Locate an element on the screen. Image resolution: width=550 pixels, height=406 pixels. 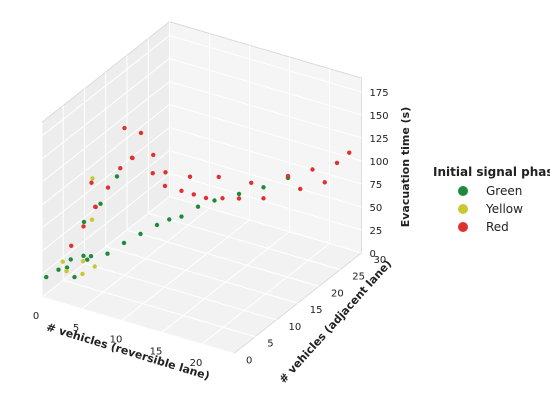
y-tick-label: 0 is located at coordinates (249, 360).